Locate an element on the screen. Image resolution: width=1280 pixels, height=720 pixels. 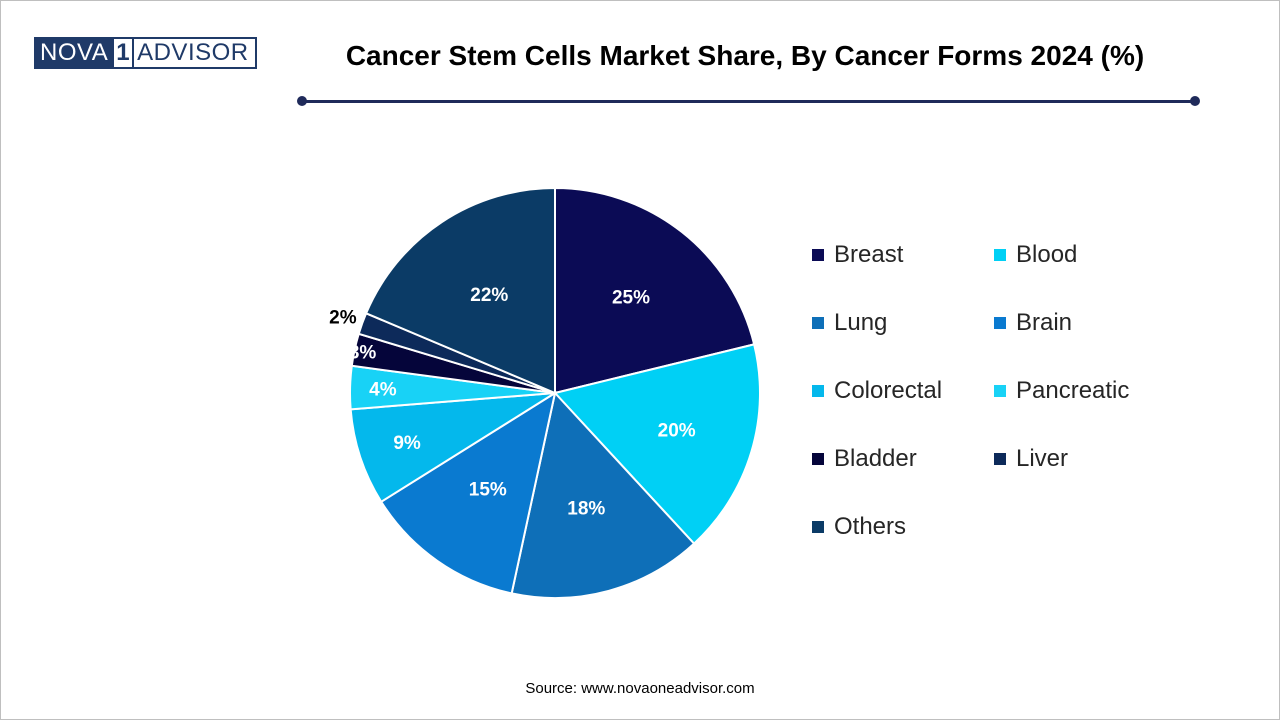
legend-label-liver: Liver is located at coordinates (1042, 458).